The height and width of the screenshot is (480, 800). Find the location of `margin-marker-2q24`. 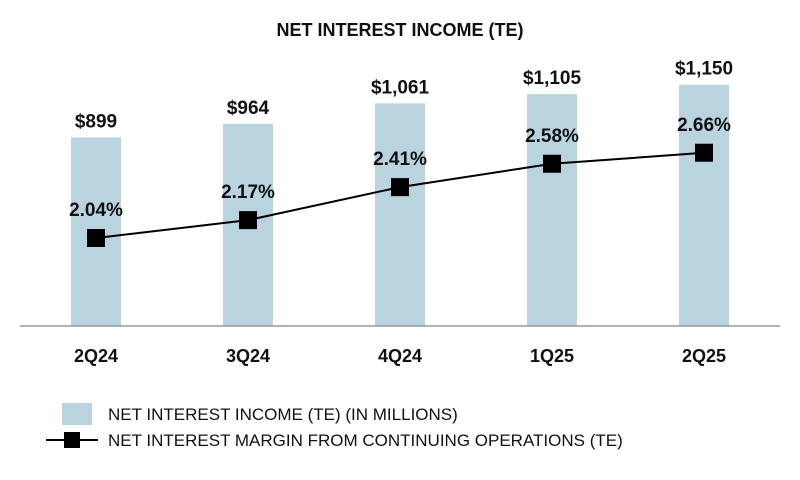

margin-marker-2q24 is located at coordinates (96, 238).